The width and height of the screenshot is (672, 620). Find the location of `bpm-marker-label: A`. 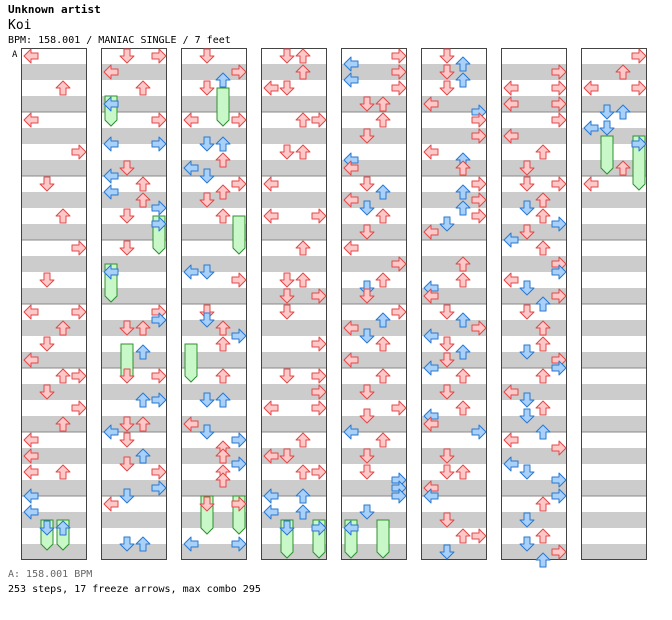

bpm-marker-label: A is located at coordinates (15, 55).